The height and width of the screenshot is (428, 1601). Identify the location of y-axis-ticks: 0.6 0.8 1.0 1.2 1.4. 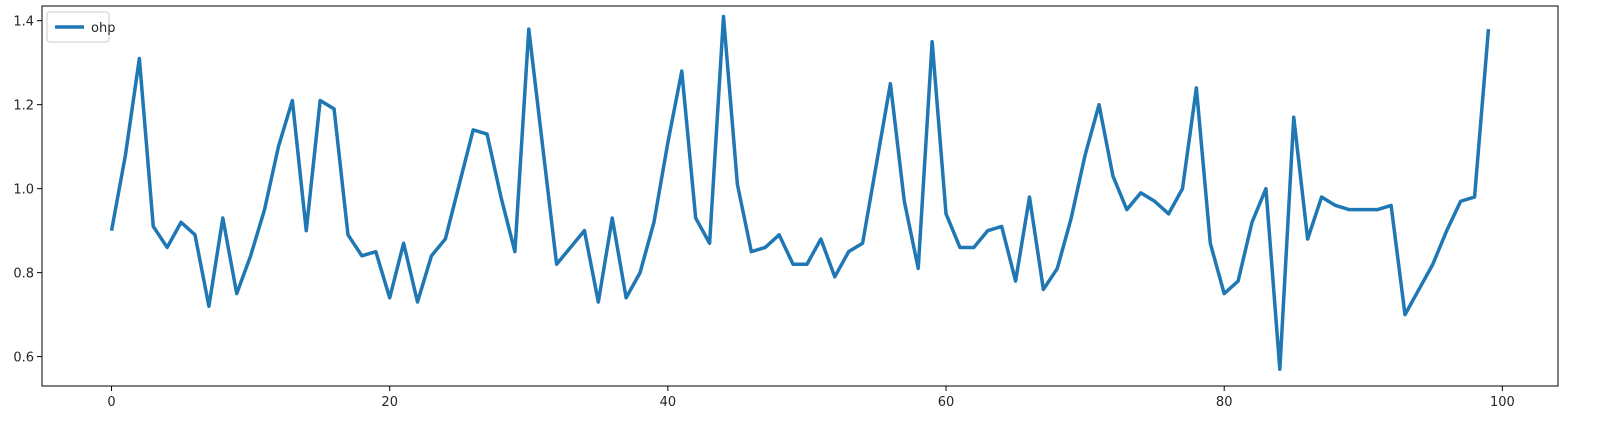
(27, 190).